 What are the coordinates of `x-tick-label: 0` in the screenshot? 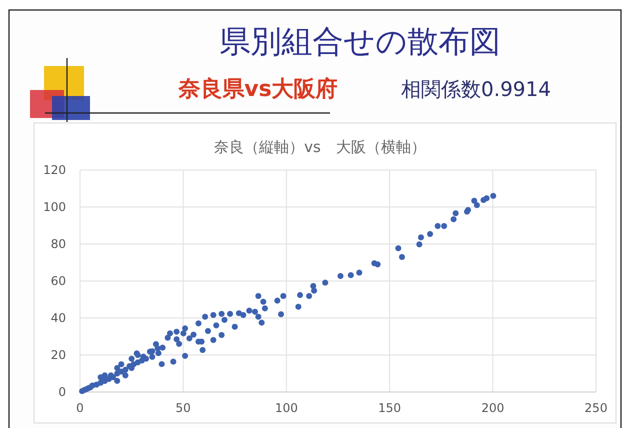 It's located at (80, 408).